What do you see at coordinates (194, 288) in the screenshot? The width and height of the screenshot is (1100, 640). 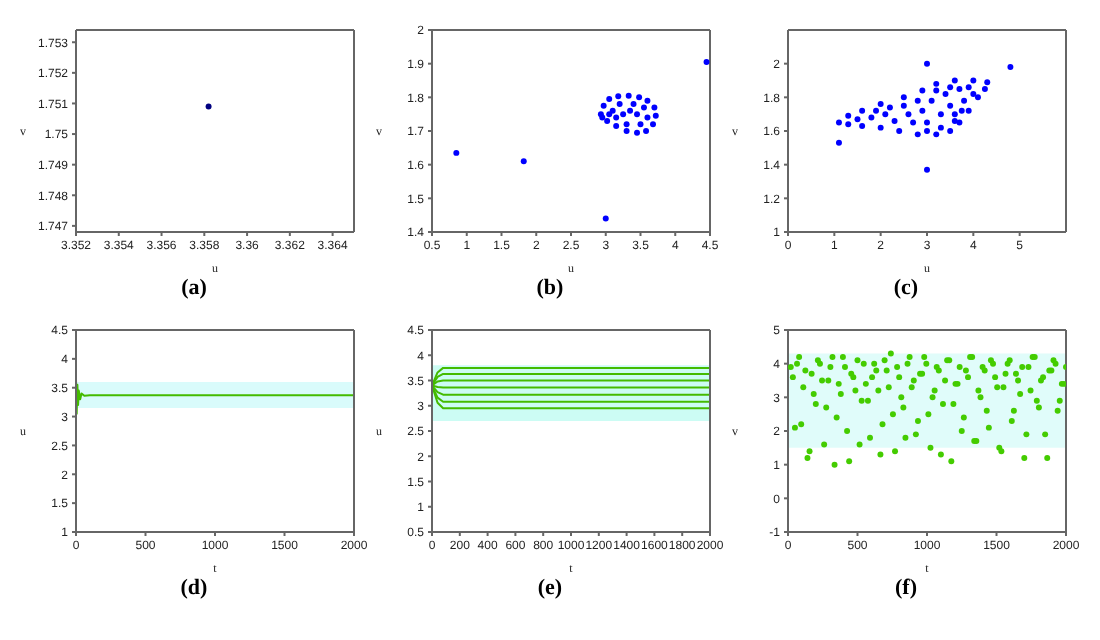 I see `text: (a)` at bounding box center [194, 288].